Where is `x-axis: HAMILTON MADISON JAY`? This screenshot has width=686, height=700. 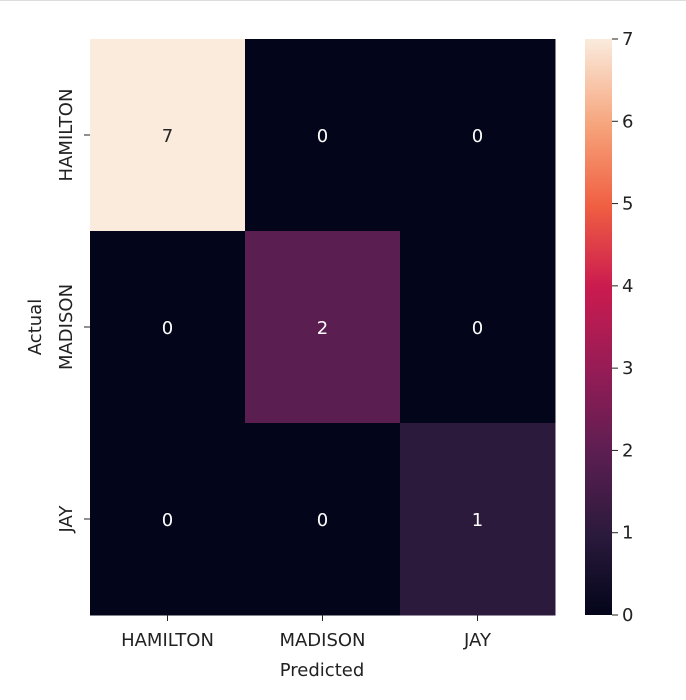 x-axis: HAMILTON MADISON JAY is located at coordinates (306, 633).